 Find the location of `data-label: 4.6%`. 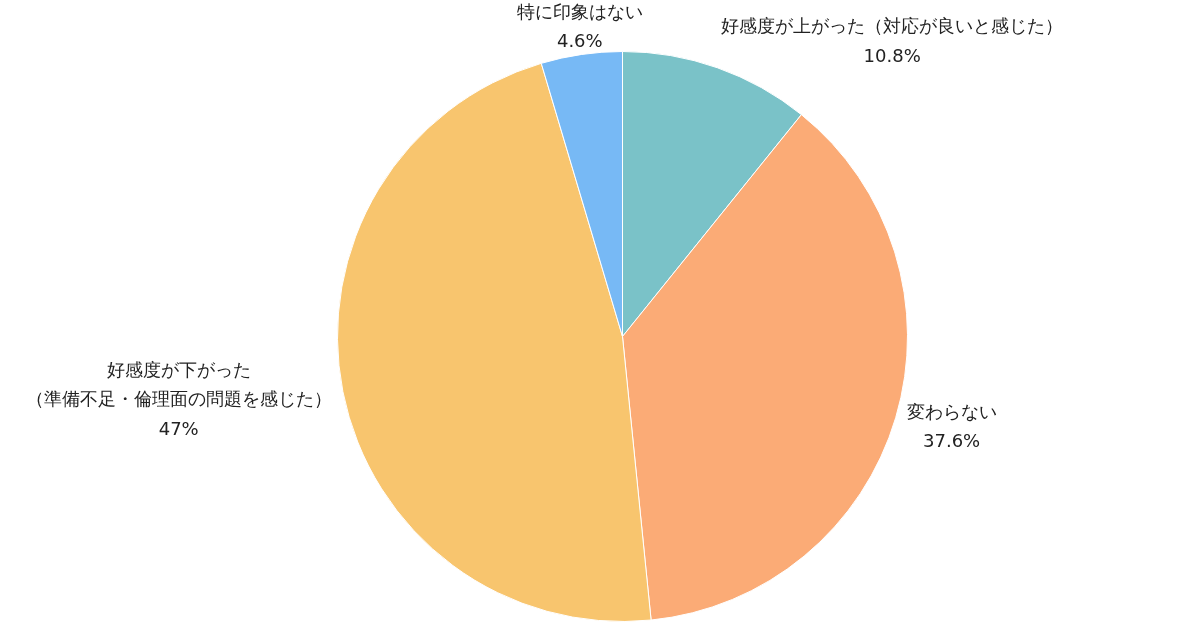

data-label: 4.6% is located at coordinates (579, 40).